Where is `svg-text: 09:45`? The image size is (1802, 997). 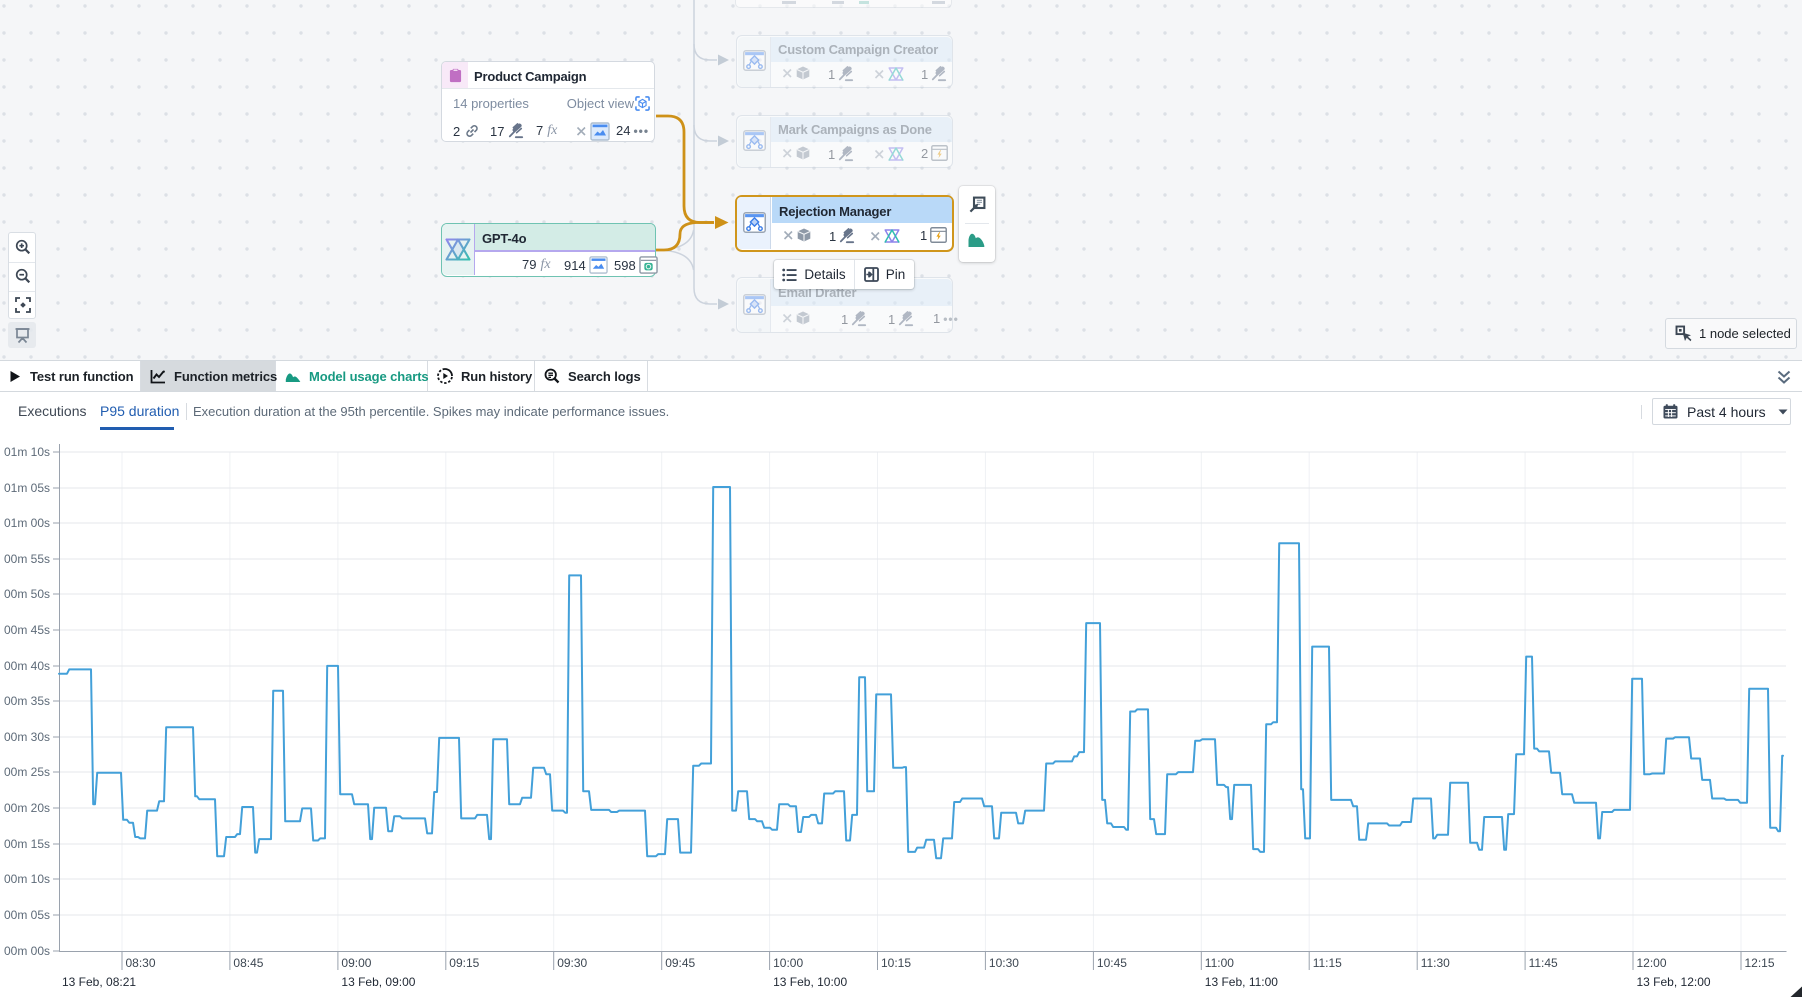 svg-text: 09:45 is located at coordinates (680, 963).